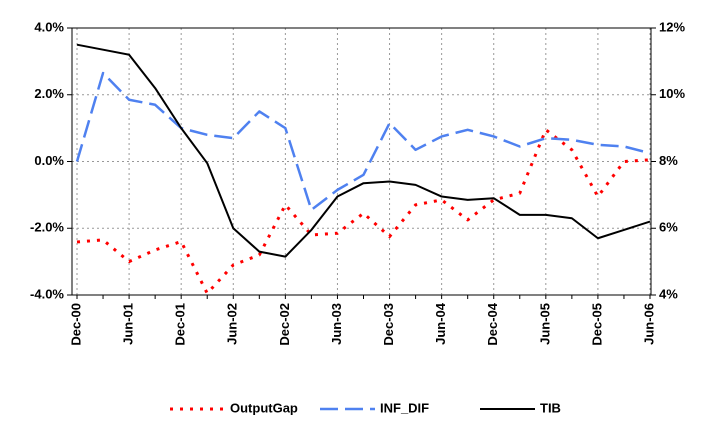 The image size is (711, 426). What do you see at coordinates (49, 93) in the screenshot?
I see `y-tick-label: 2.0%` at bounding box center [49, 93].